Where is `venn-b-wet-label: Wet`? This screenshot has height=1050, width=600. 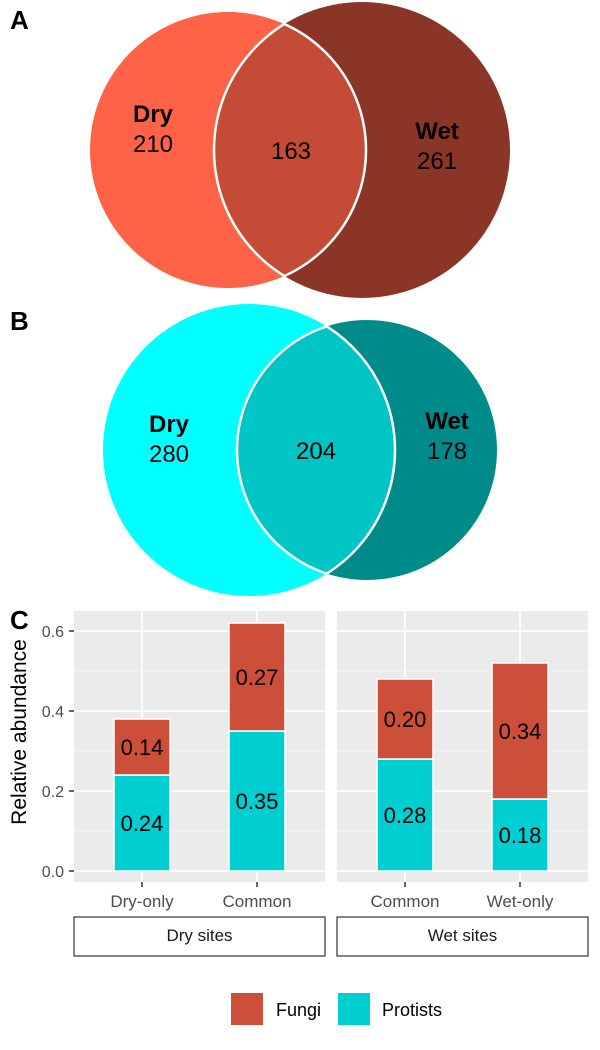
venn-b-wet-label: Wet is located at coordinates (447, 421).